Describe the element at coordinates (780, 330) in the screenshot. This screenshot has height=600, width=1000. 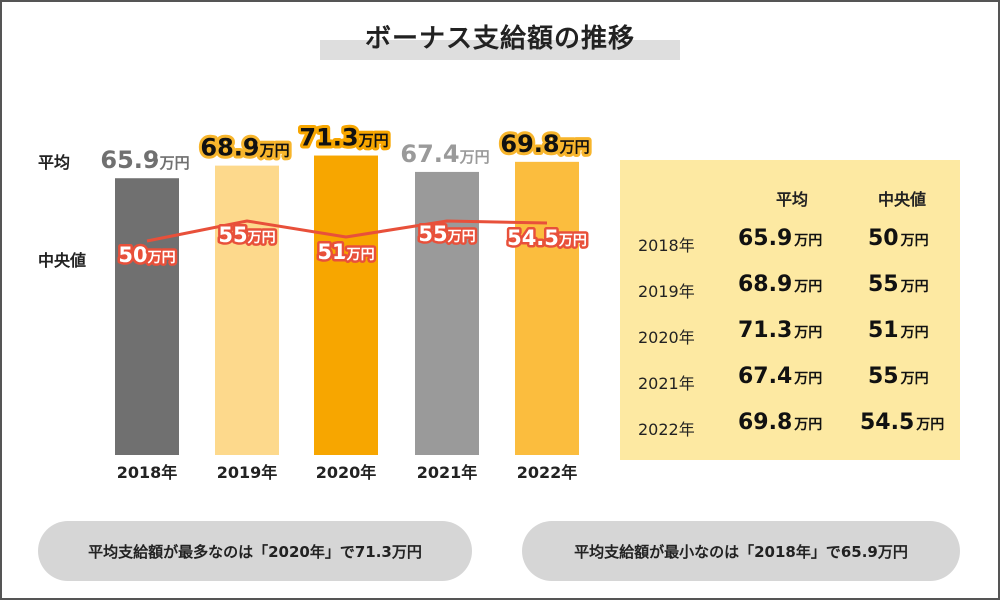
I see `table-avg-value: 71.3 万円` at that location.